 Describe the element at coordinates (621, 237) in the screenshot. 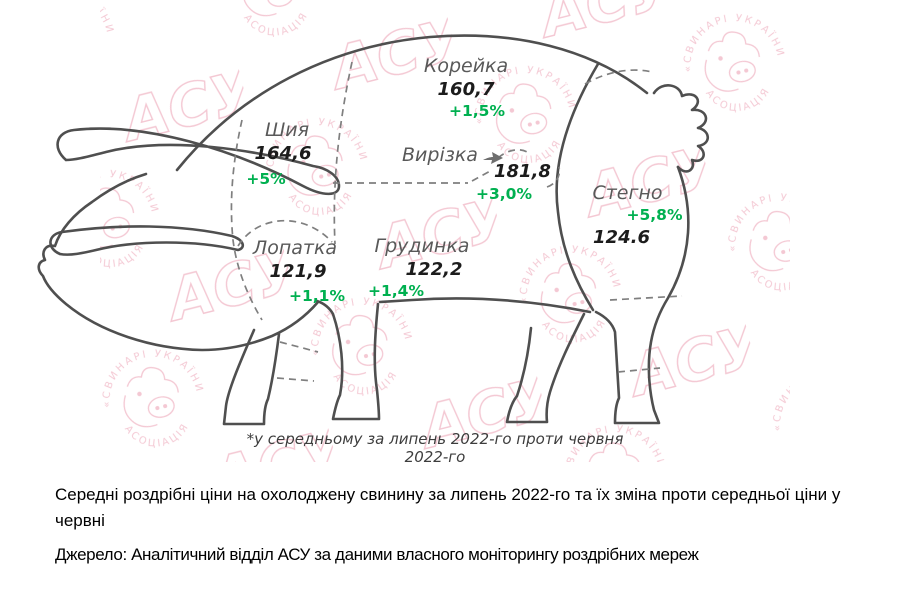

I see `cut-price: 124.6` at that location.